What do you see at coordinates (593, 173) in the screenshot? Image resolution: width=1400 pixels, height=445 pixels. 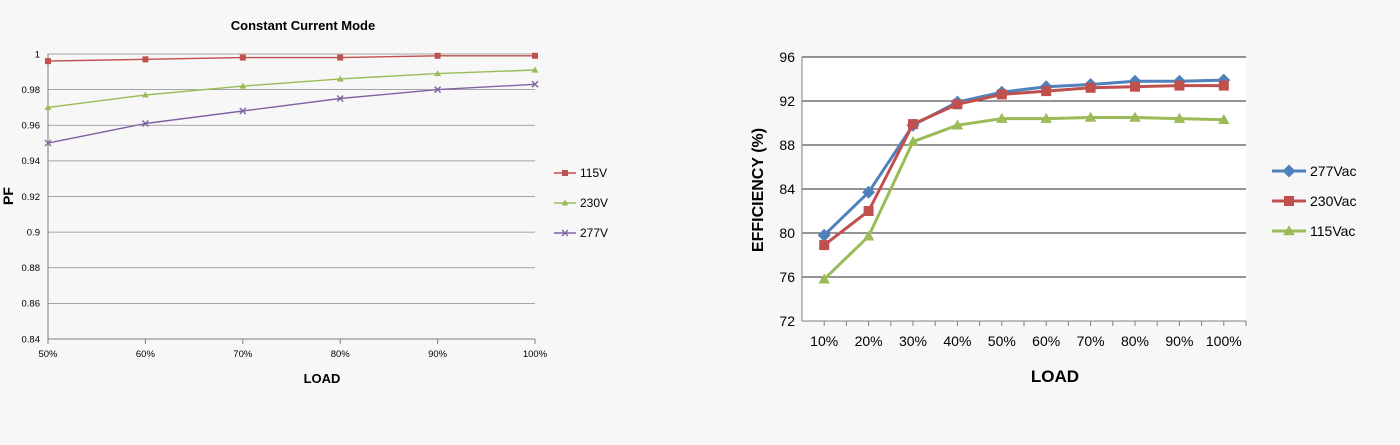 I see `pf-series-115v-legend-label: 115V` at bounding box center [593, 173].